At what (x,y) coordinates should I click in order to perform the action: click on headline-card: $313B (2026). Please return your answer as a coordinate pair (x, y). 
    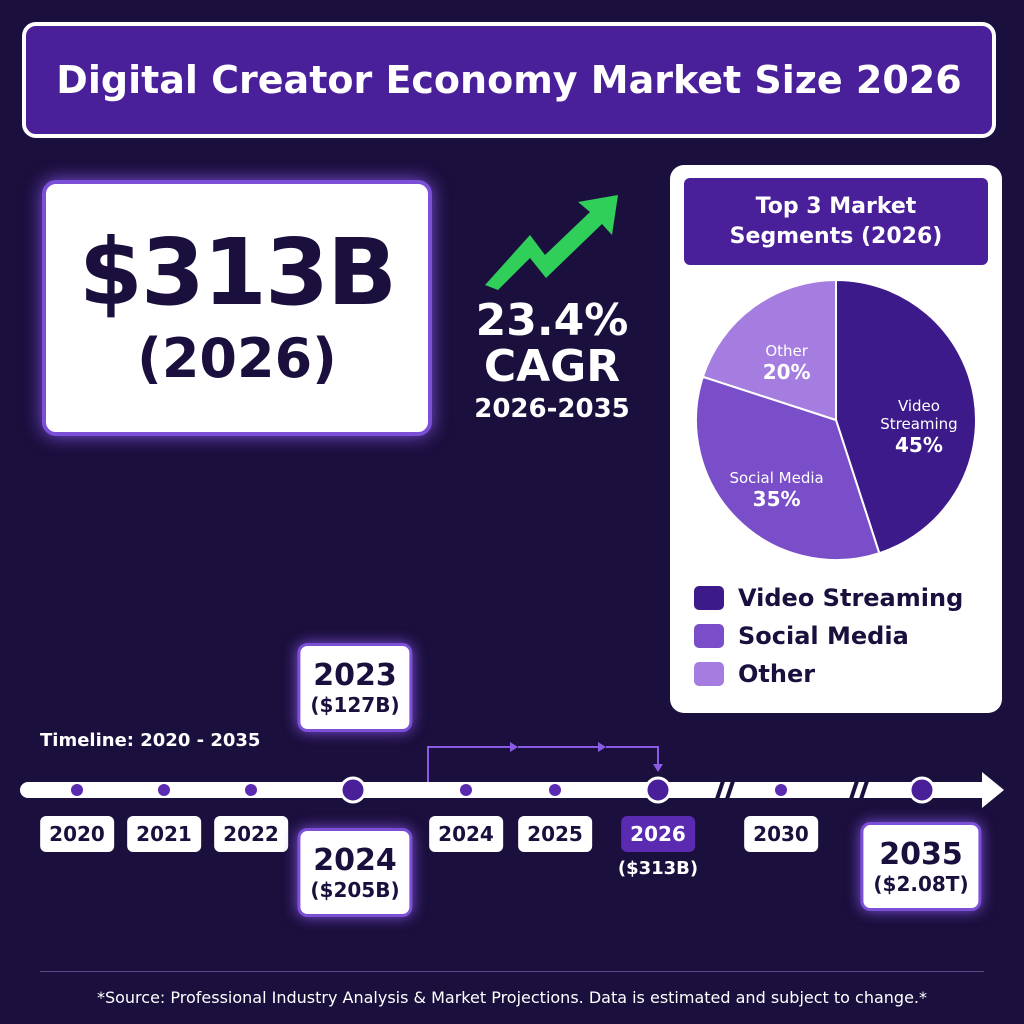
    Looking at the image, I should click on (237, 308).